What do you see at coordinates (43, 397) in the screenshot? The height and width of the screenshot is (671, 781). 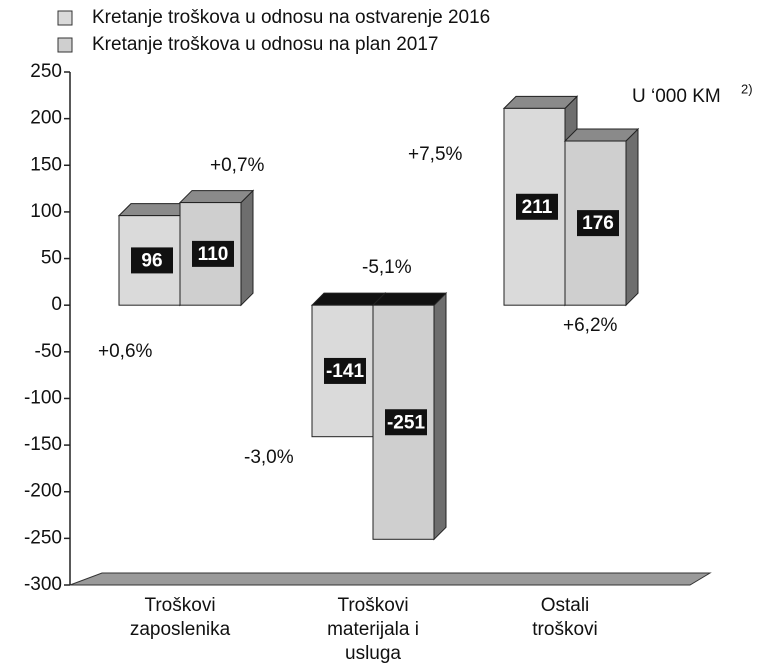 I see `y-tick-label: -100` at bounding box center [43, 397].